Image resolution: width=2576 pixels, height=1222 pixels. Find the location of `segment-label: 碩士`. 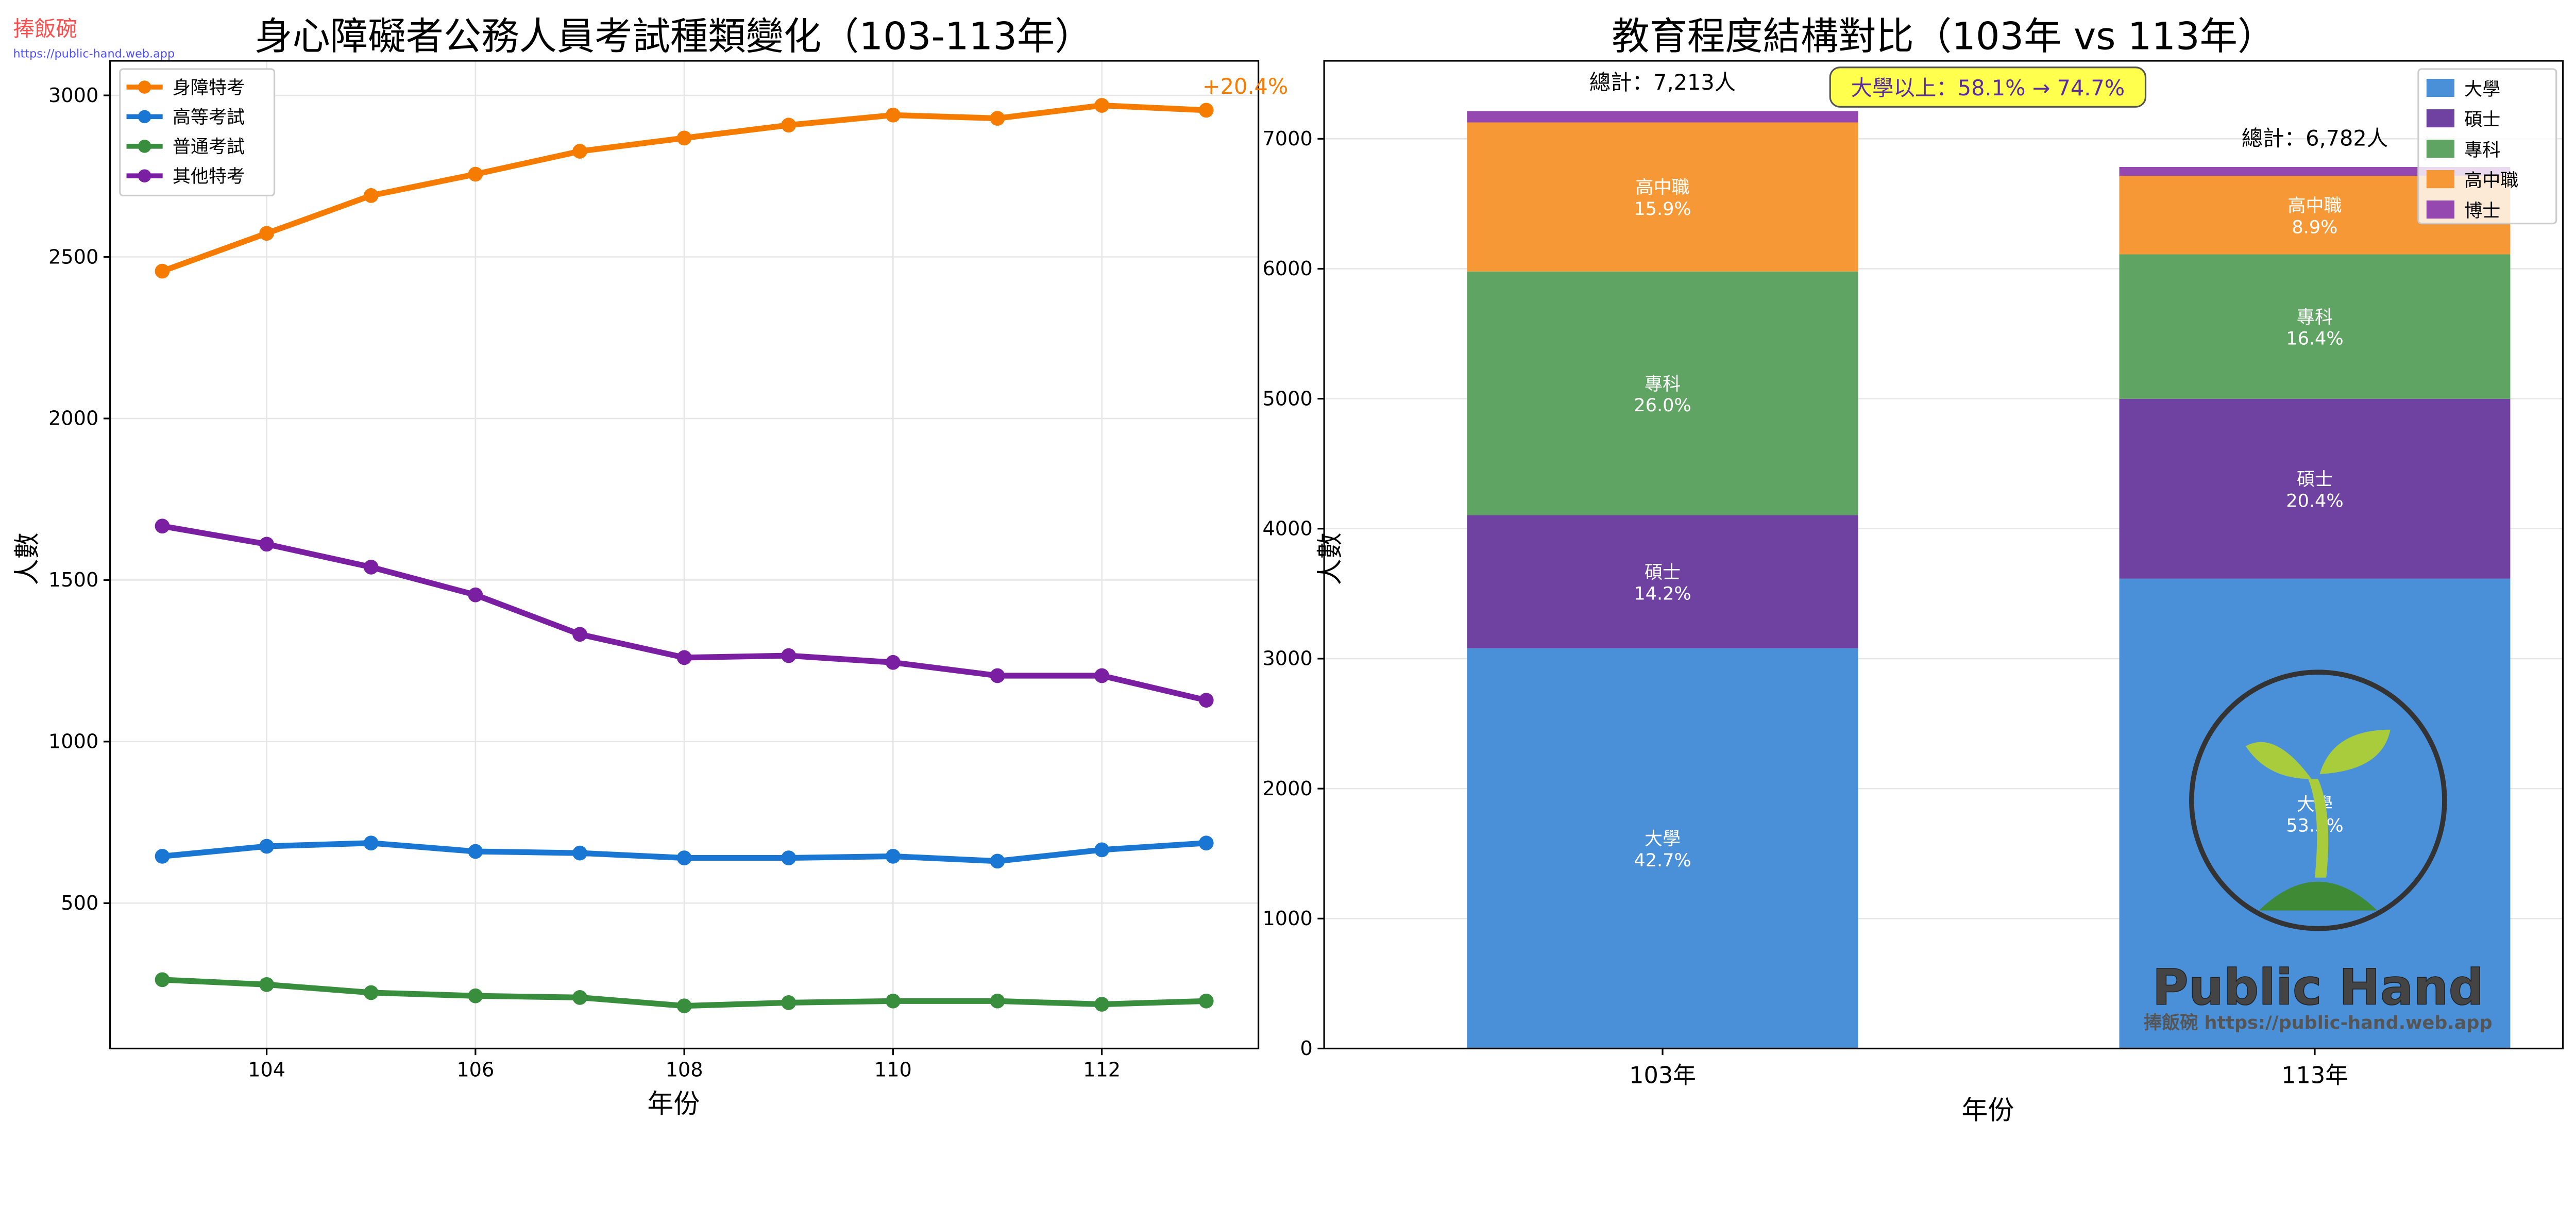

segment-label: 碩士 is located at coordinates (1663, 572).